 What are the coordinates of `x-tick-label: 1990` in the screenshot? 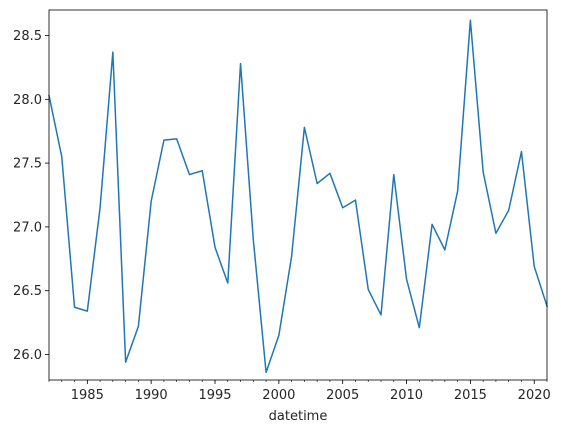 It's located at (151, 395).